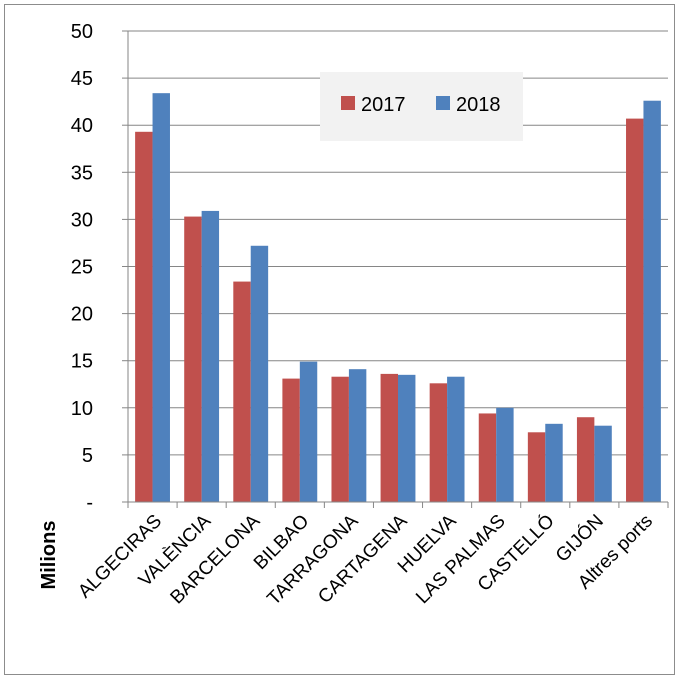  What do you see at coordinates (87, 456) in the screenshot?
I see `y-tick-label: 5` at bounding box center [87, 456].